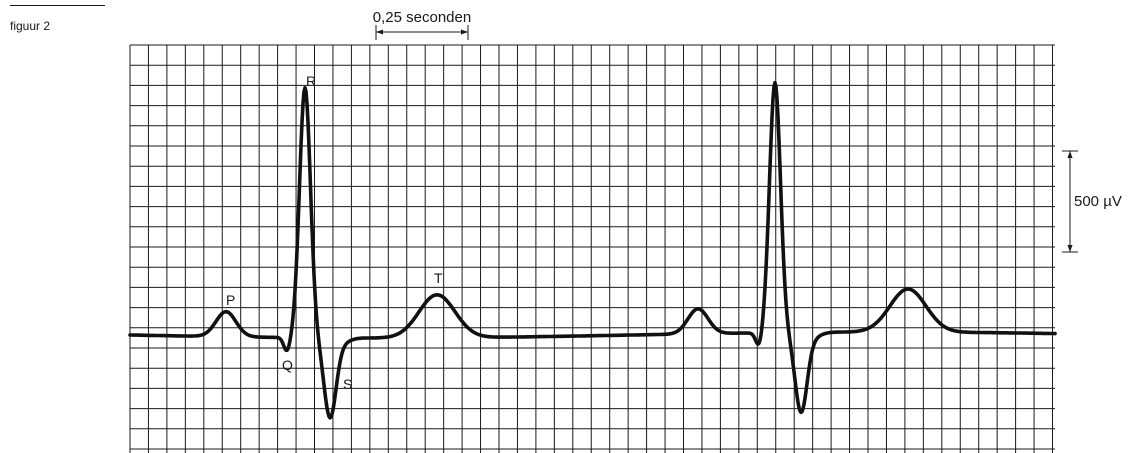  What do you see at coordinates (311, 81) in the screenshot?
I see `wave-label-r: R` at bounding box center [311, 81].